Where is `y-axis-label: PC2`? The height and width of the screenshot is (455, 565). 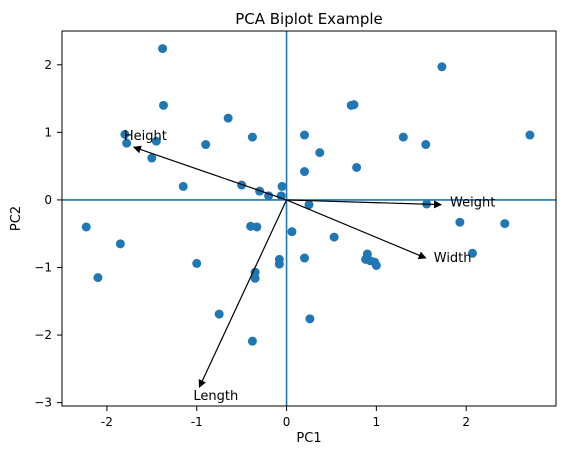
y-axis-label: PC2 is located at coordinates (16, 218).